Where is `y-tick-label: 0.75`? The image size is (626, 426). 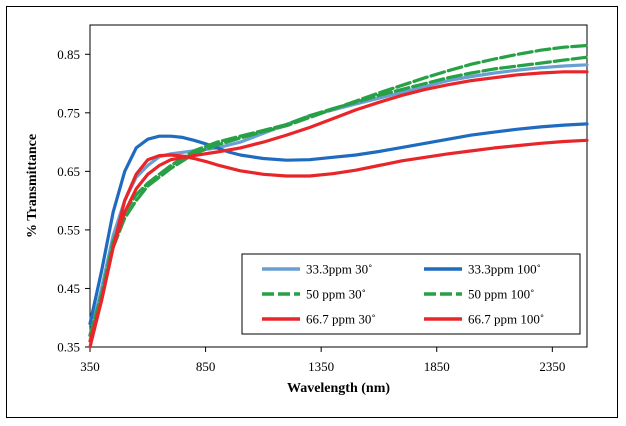 y-tick-label: 0.75 is located at coordinates (68, 112).